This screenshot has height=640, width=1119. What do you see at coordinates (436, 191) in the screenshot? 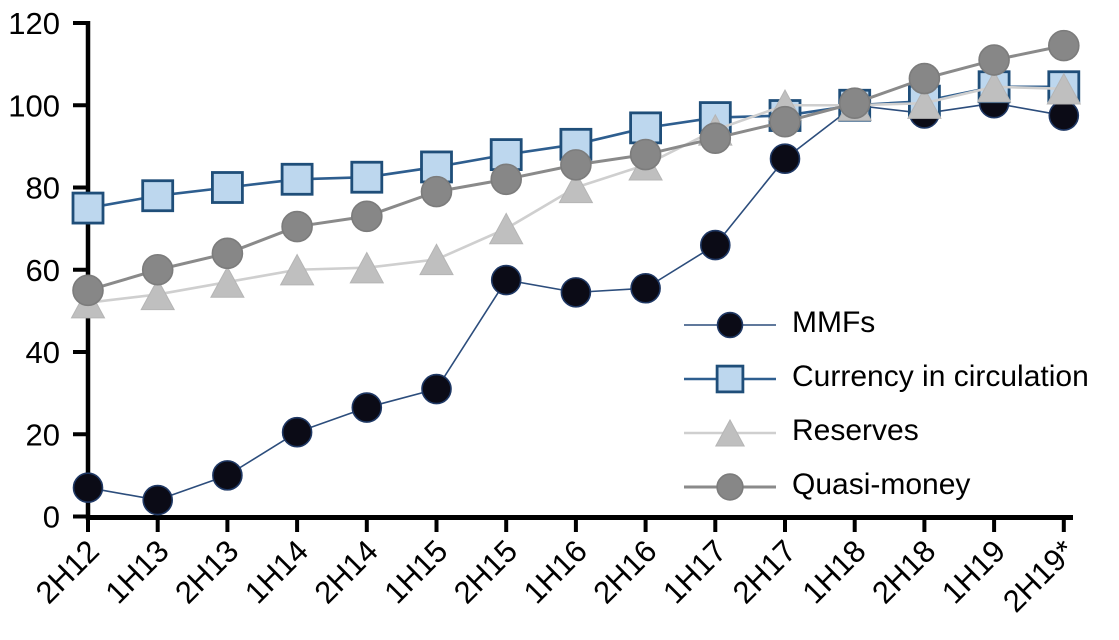
I see `point-quasi-money-1h15` at bounding box center [436, 191].